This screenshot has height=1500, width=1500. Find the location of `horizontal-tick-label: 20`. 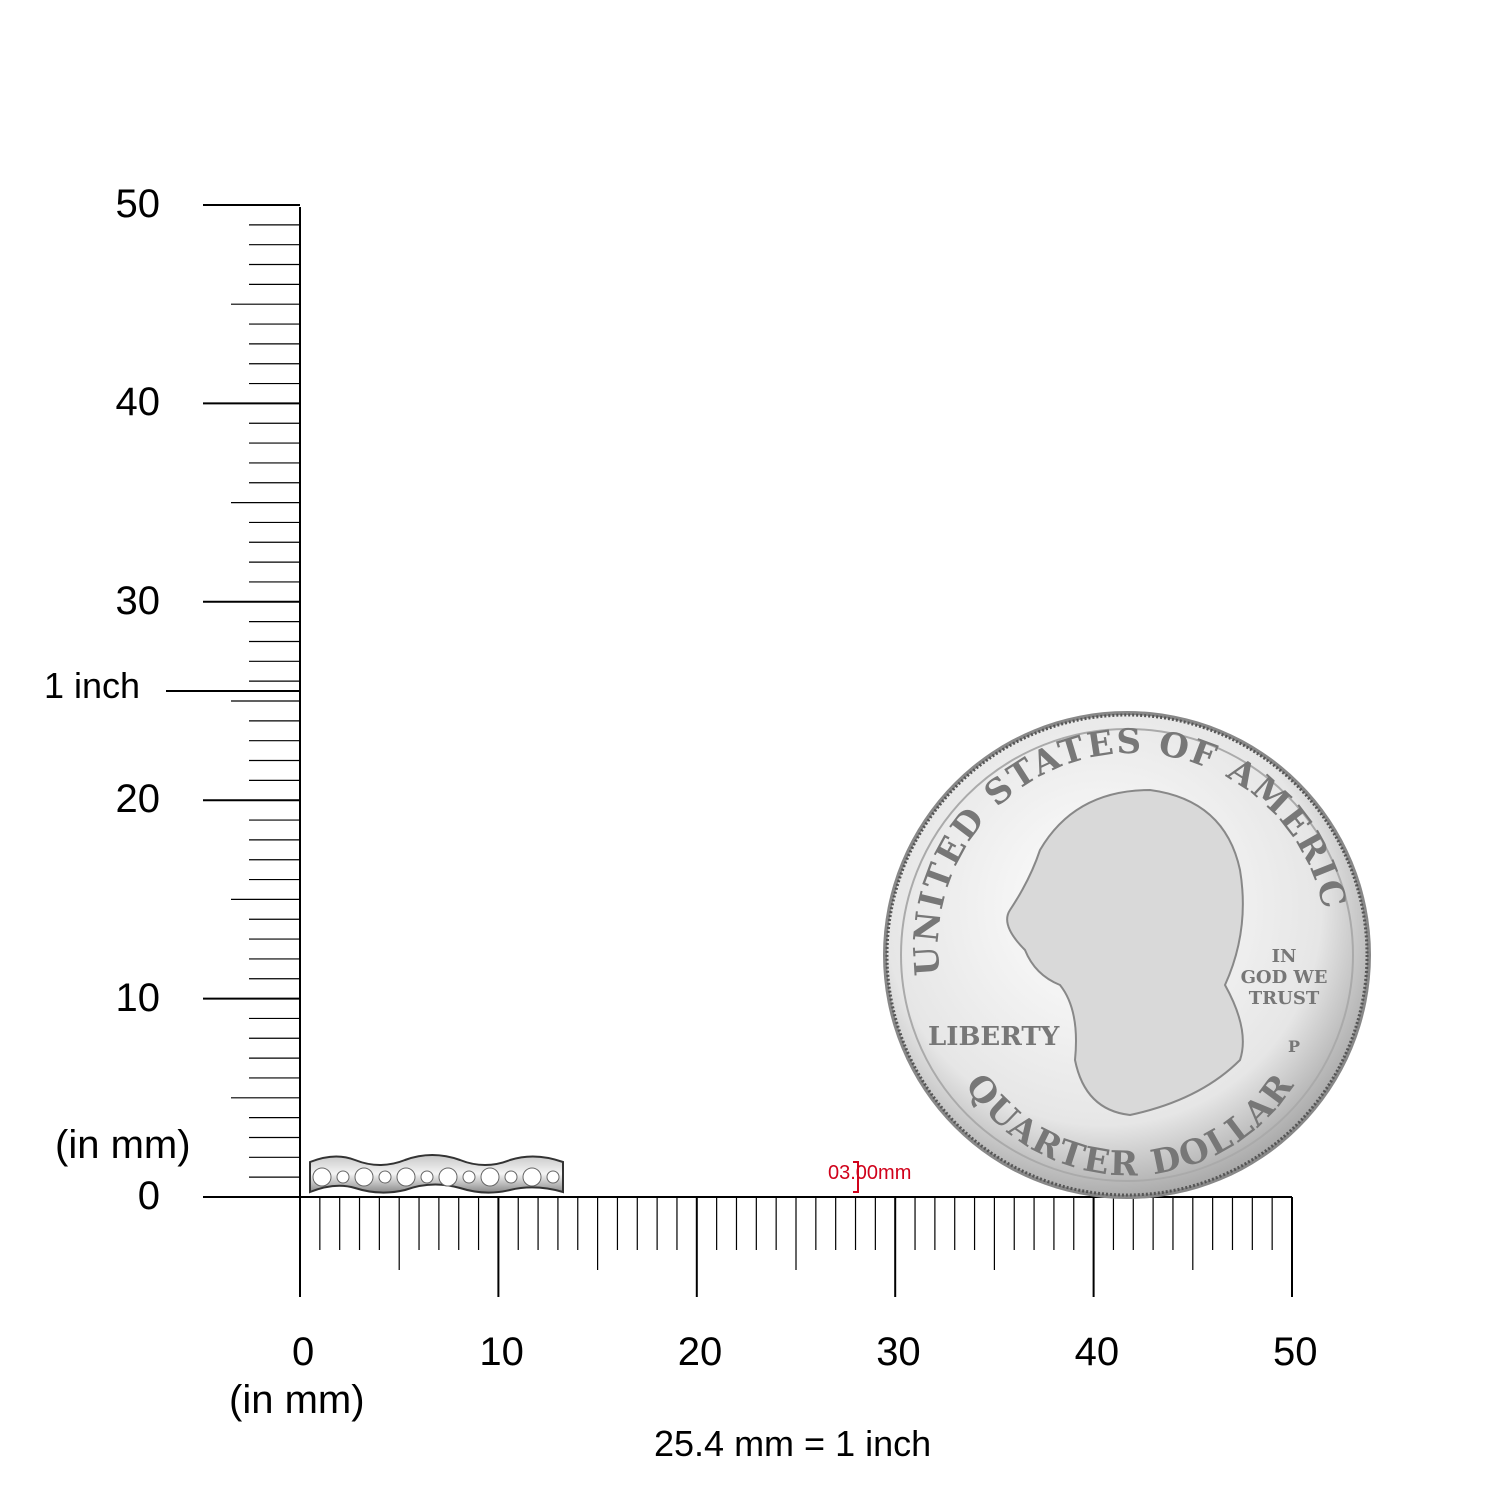

horizontal-tick-label: 20 is located at coordinates (700, 1352).